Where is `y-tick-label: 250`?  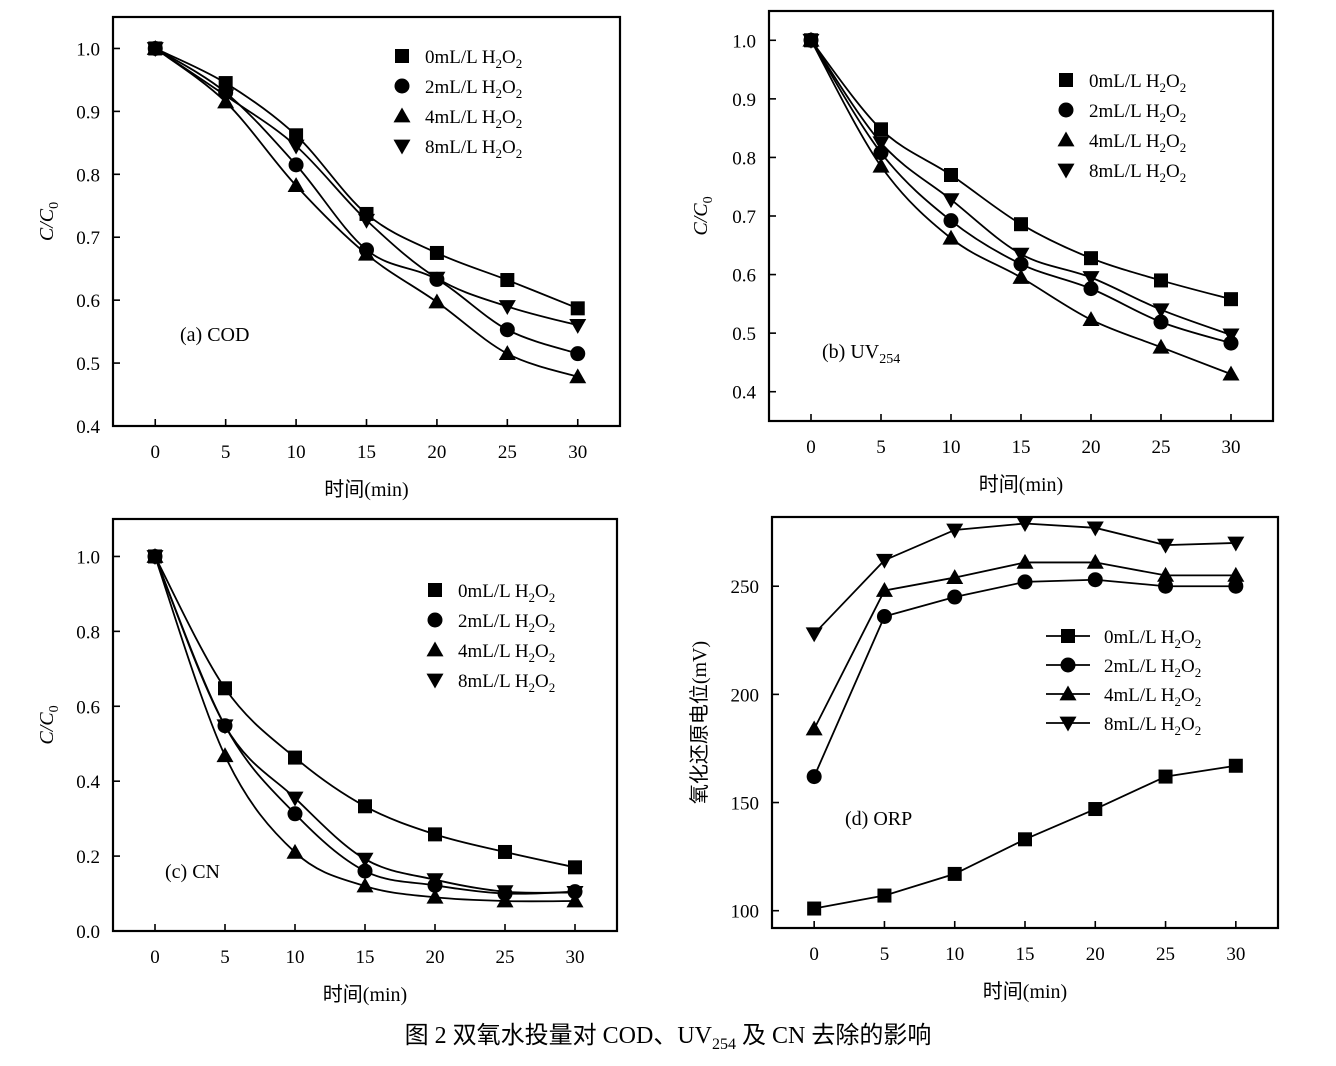
y-tick-label: 250 is located at coordinates (745, 587).